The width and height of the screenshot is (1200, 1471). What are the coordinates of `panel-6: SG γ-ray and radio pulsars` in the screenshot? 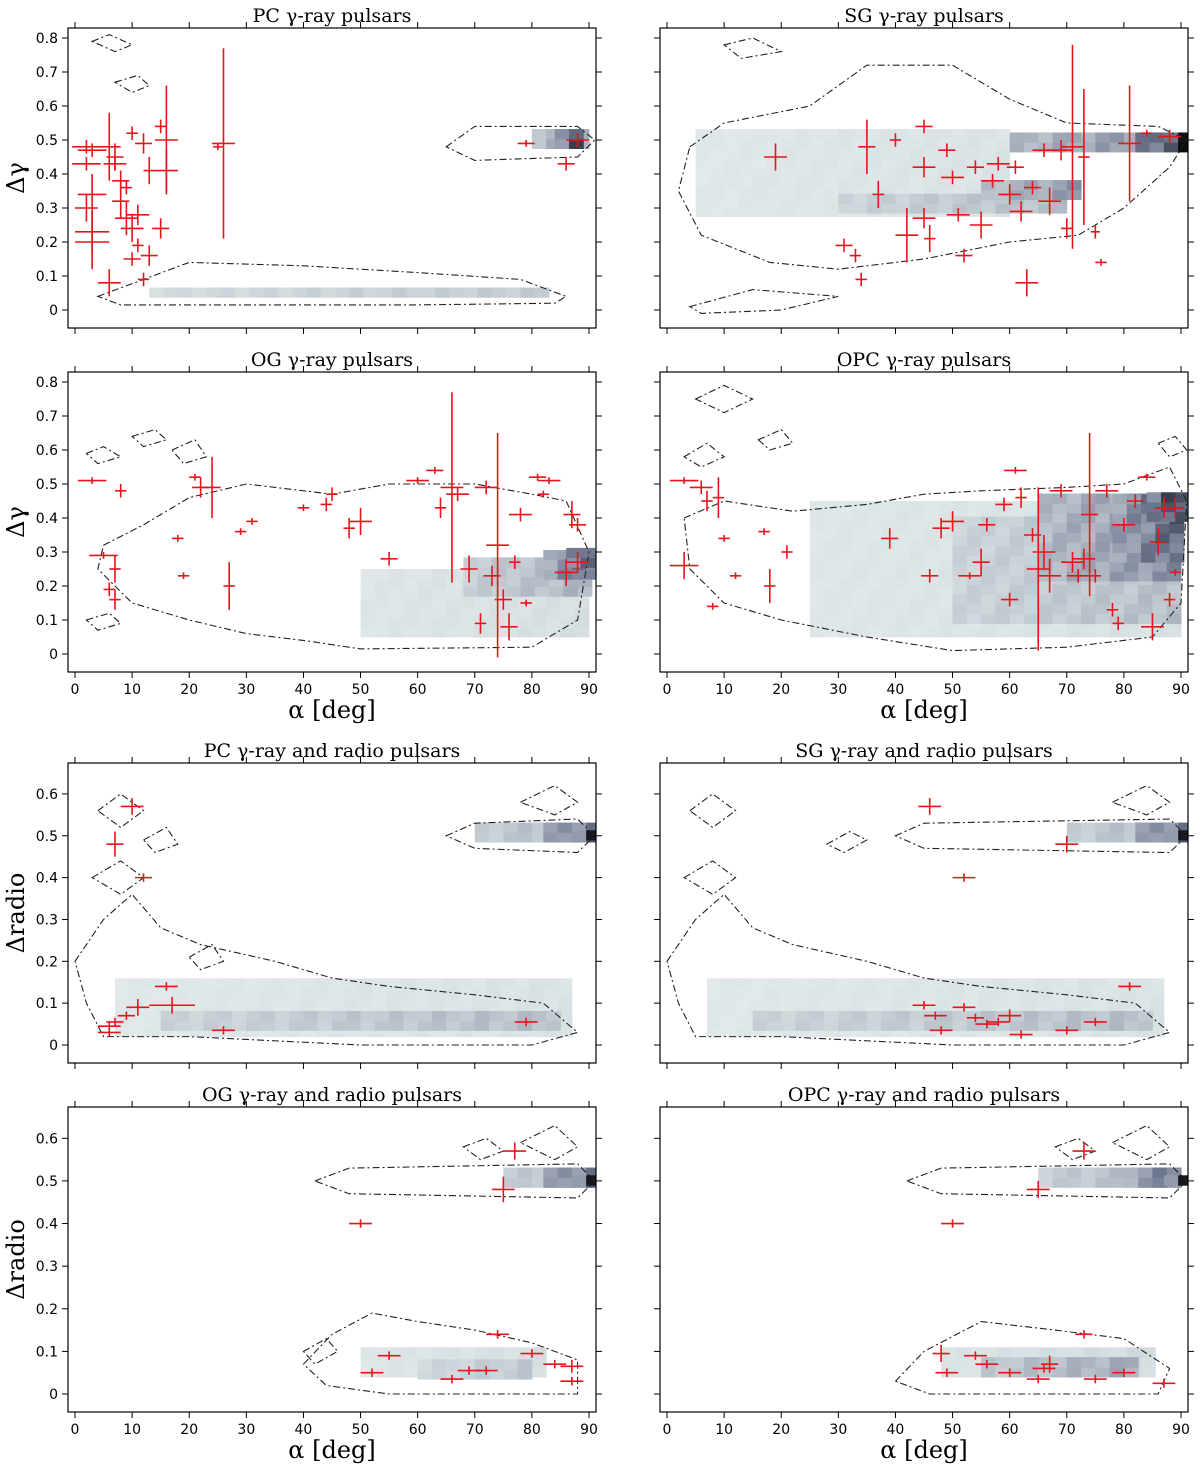 It's located at (924, 904).